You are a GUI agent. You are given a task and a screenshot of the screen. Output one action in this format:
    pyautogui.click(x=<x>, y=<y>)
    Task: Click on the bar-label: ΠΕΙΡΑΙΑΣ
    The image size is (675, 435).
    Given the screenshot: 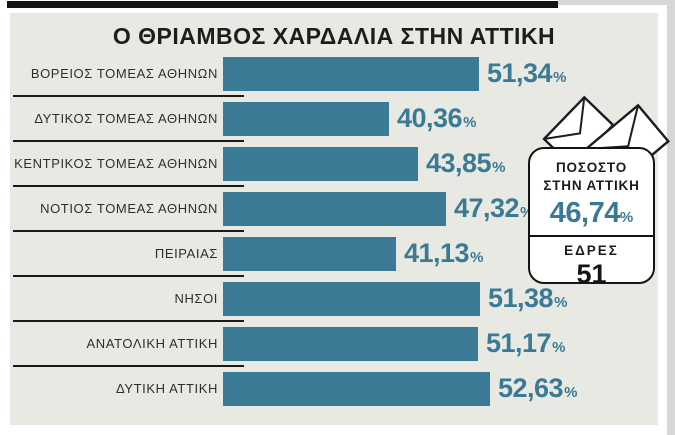 What is the action you would take?
    pyautogui.click(x=186, y=253)
    